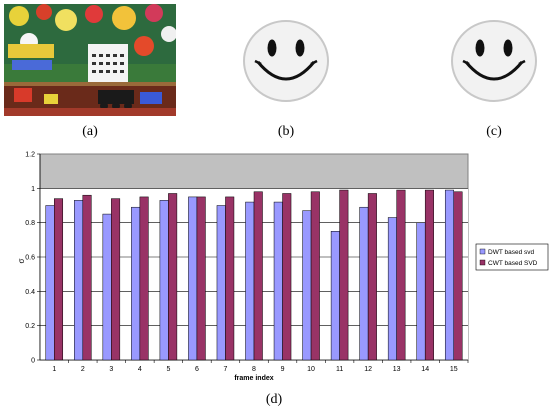 Image resolution: width=550 pixels, height=413 pixels. Describe the element at coordinates (253, 378) in the screenshot. I see `x-axis-label: frame index` at that location.